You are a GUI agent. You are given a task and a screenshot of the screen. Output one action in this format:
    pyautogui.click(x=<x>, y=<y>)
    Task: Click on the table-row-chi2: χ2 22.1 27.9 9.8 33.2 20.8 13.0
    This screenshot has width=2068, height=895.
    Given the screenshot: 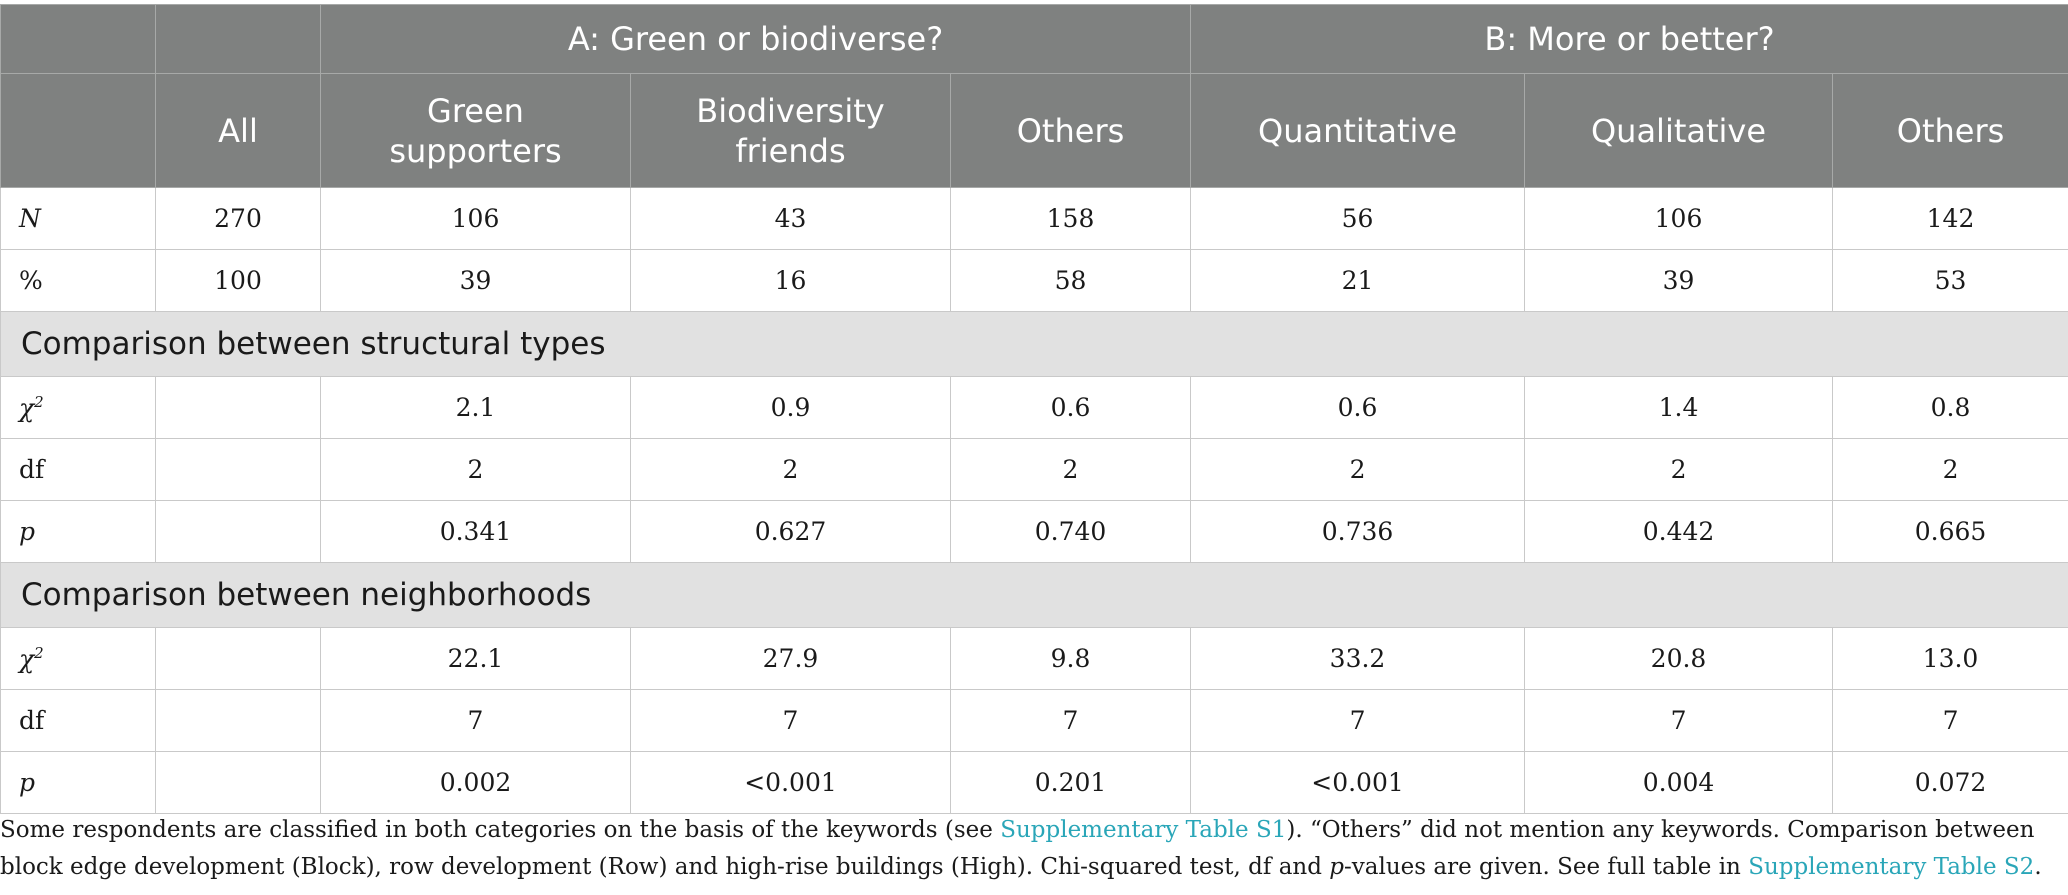 What is the action you would take?
    pyautogui.click(x=1034, y=658)
    